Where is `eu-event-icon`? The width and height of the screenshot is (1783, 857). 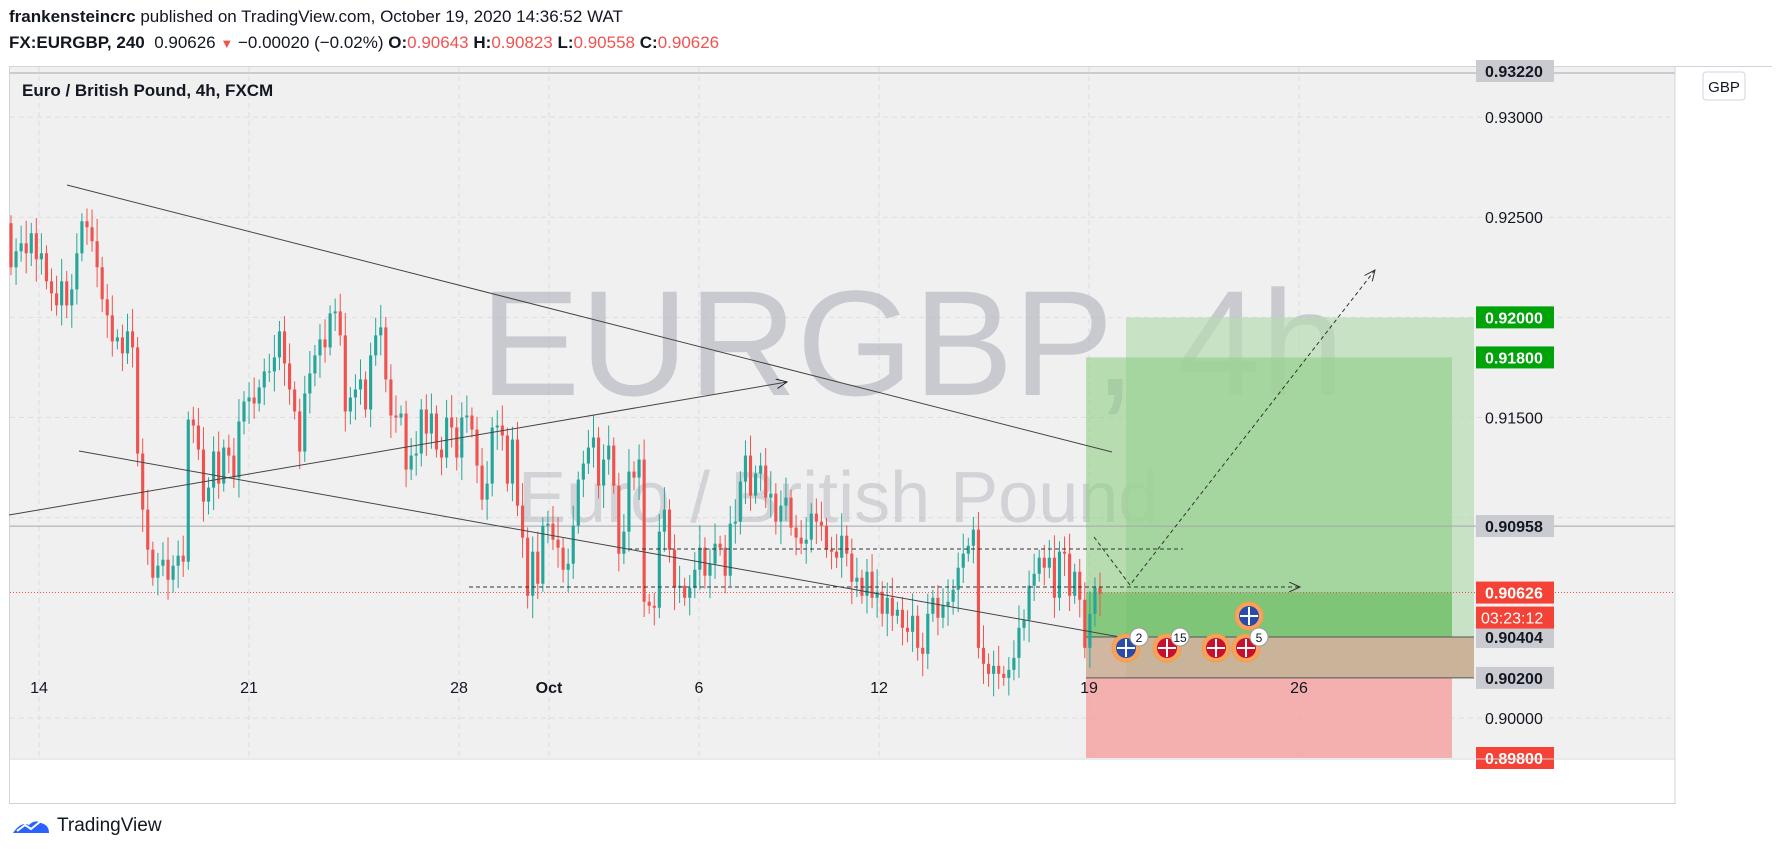
eu-event-icon is located at coordinates (1249, 616).